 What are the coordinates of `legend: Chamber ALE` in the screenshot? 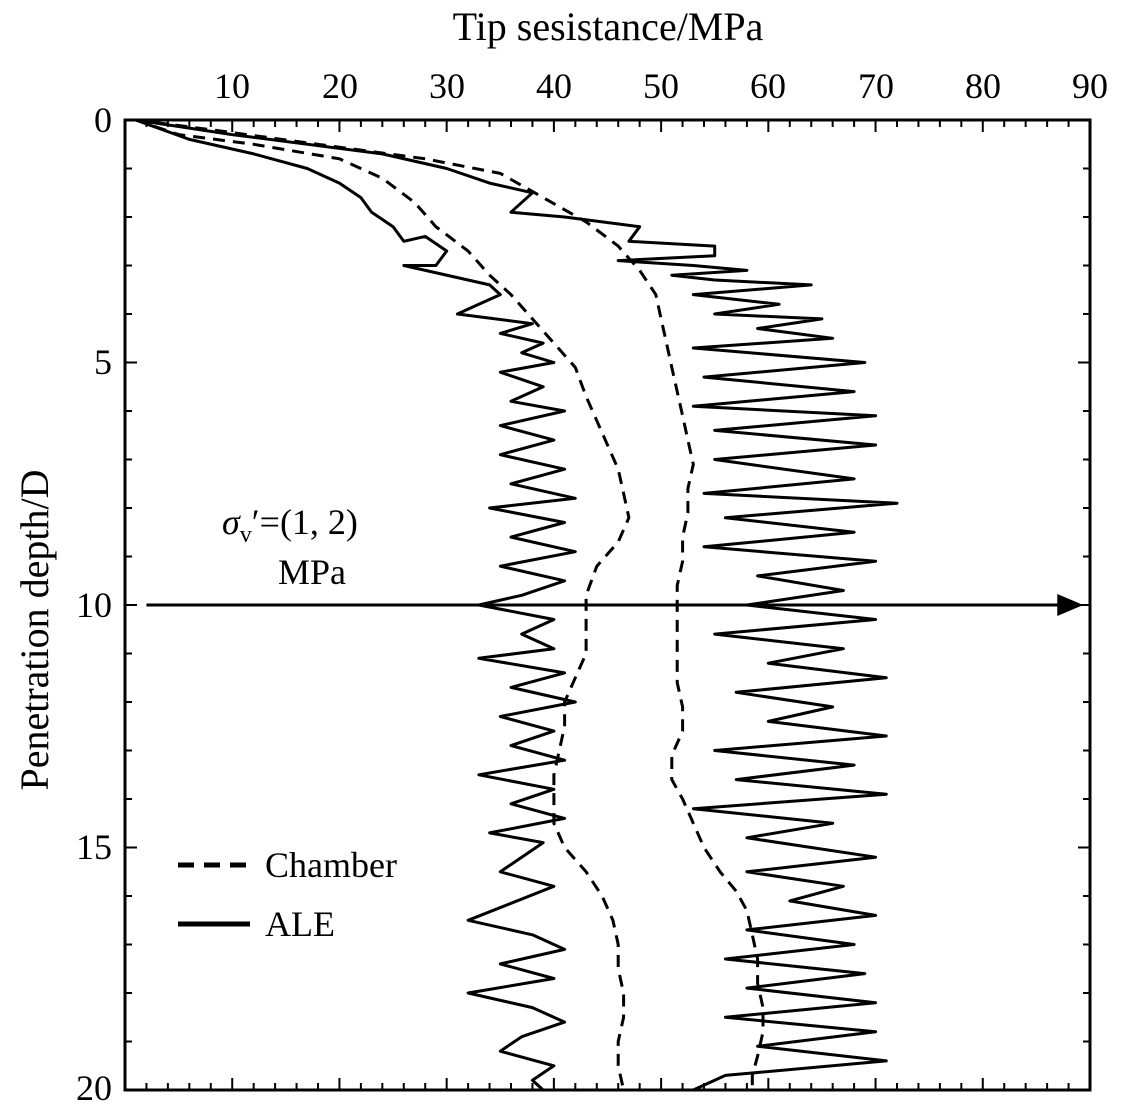 It's located at (287, 894).